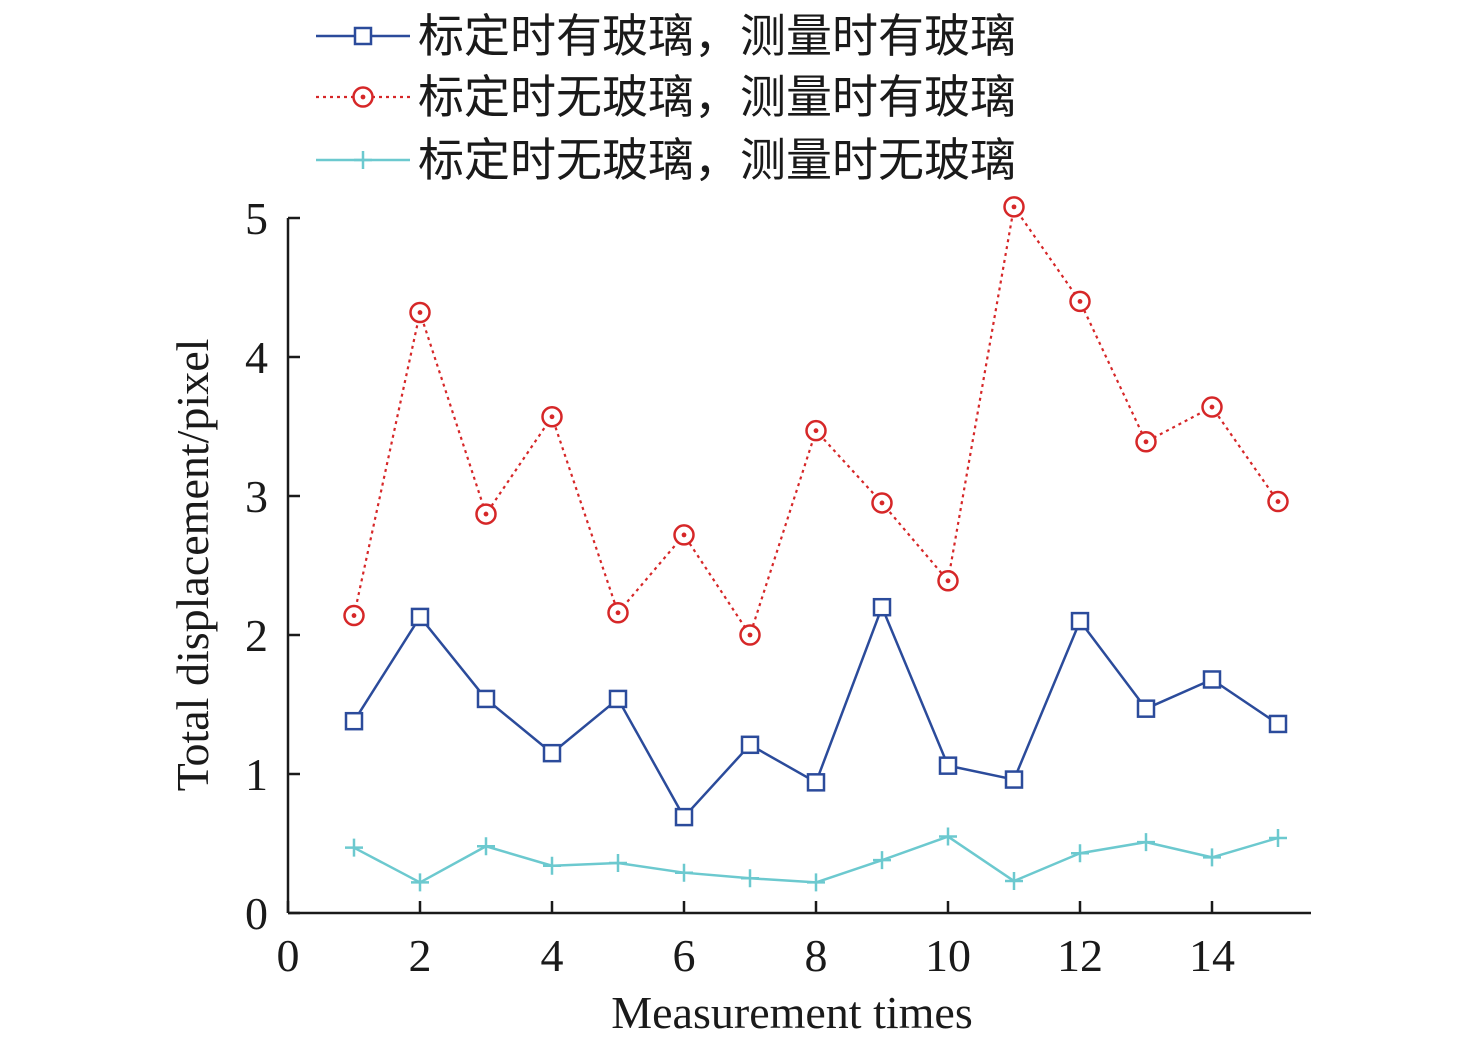  I want to click on x-tick-label: 8, so click(816, 955).